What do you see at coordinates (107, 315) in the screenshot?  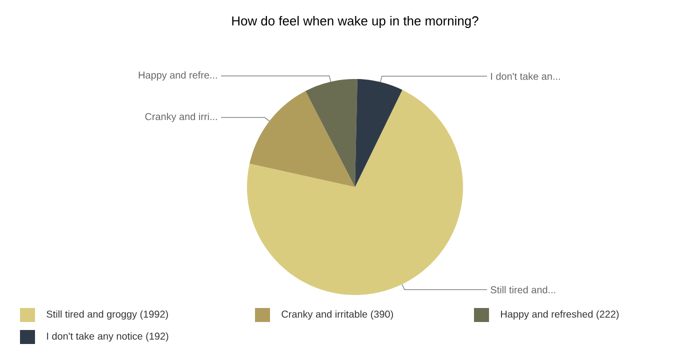 I see `legend-label: Still tired and groggy (1992)` at bounding box center [107, 315].